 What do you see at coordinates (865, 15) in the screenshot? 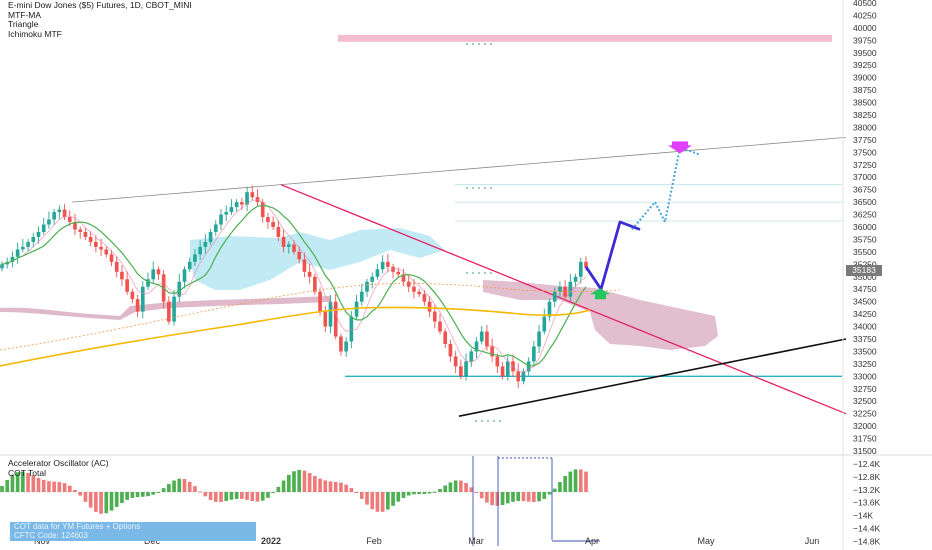
I see `price-tick-label: 40250` at bounding box center [865, 15].